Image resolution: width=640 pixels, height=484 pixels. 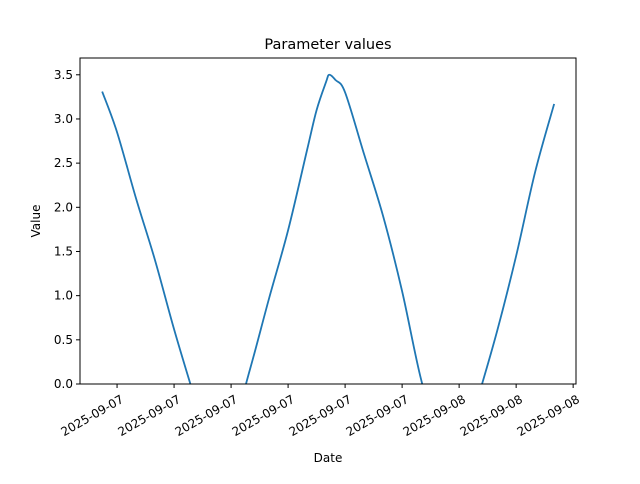 I want to click on y-axis-label: Value, so click(x=36, y=221).